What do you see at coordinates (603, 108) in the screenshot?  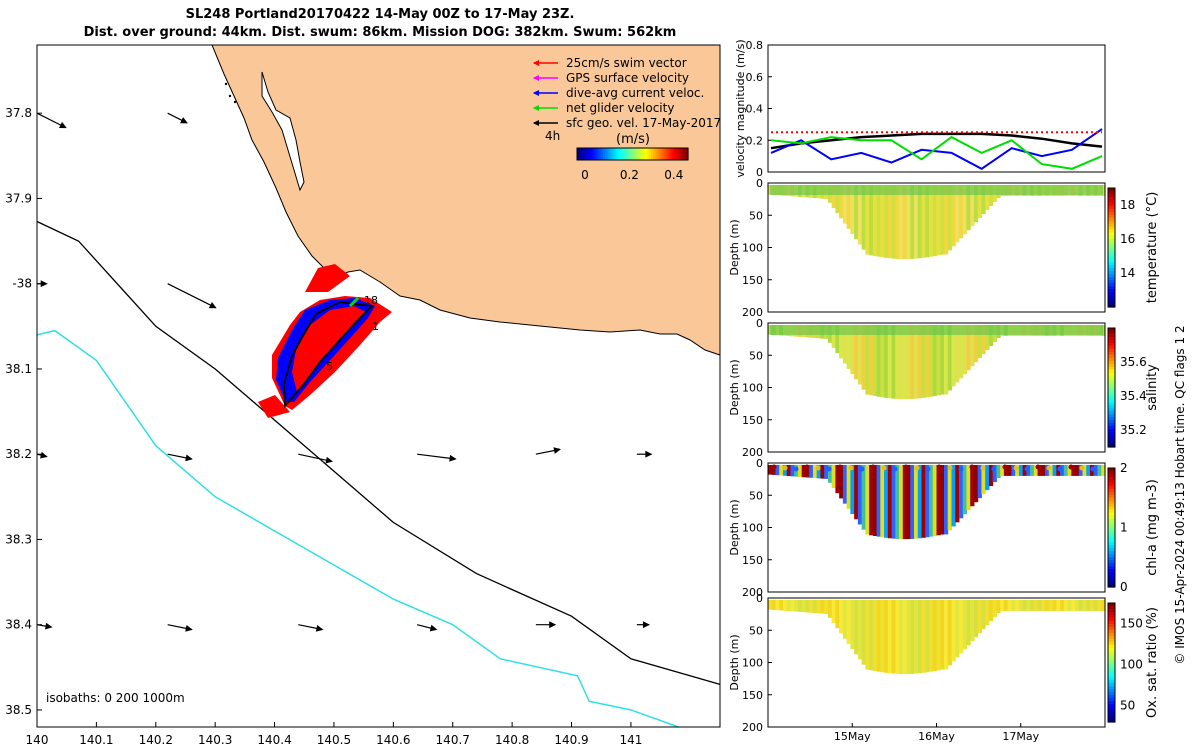 I see `legend-item: net glider velocity` at bounding box center [603, 108].